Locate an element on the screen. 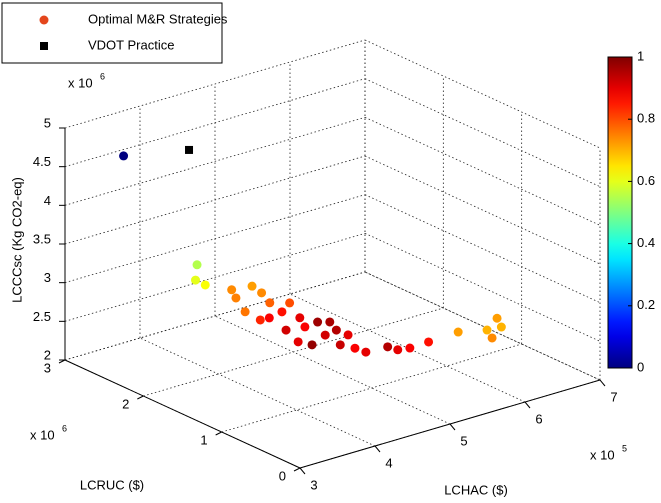  legend-box is located at coordinates (112, 33).